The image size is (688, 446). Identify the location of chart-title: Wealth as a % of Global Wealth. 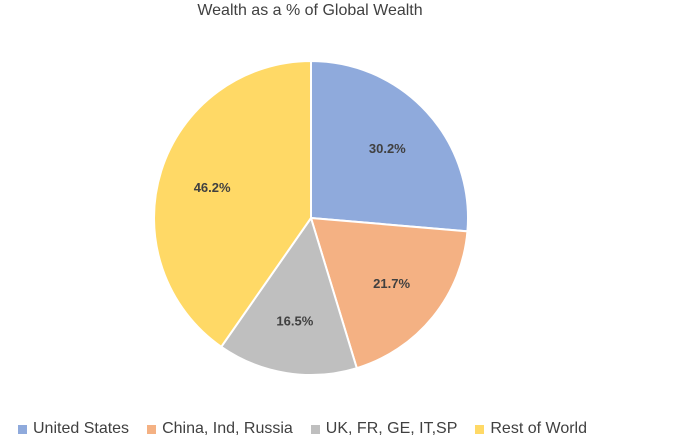
(310, 10).